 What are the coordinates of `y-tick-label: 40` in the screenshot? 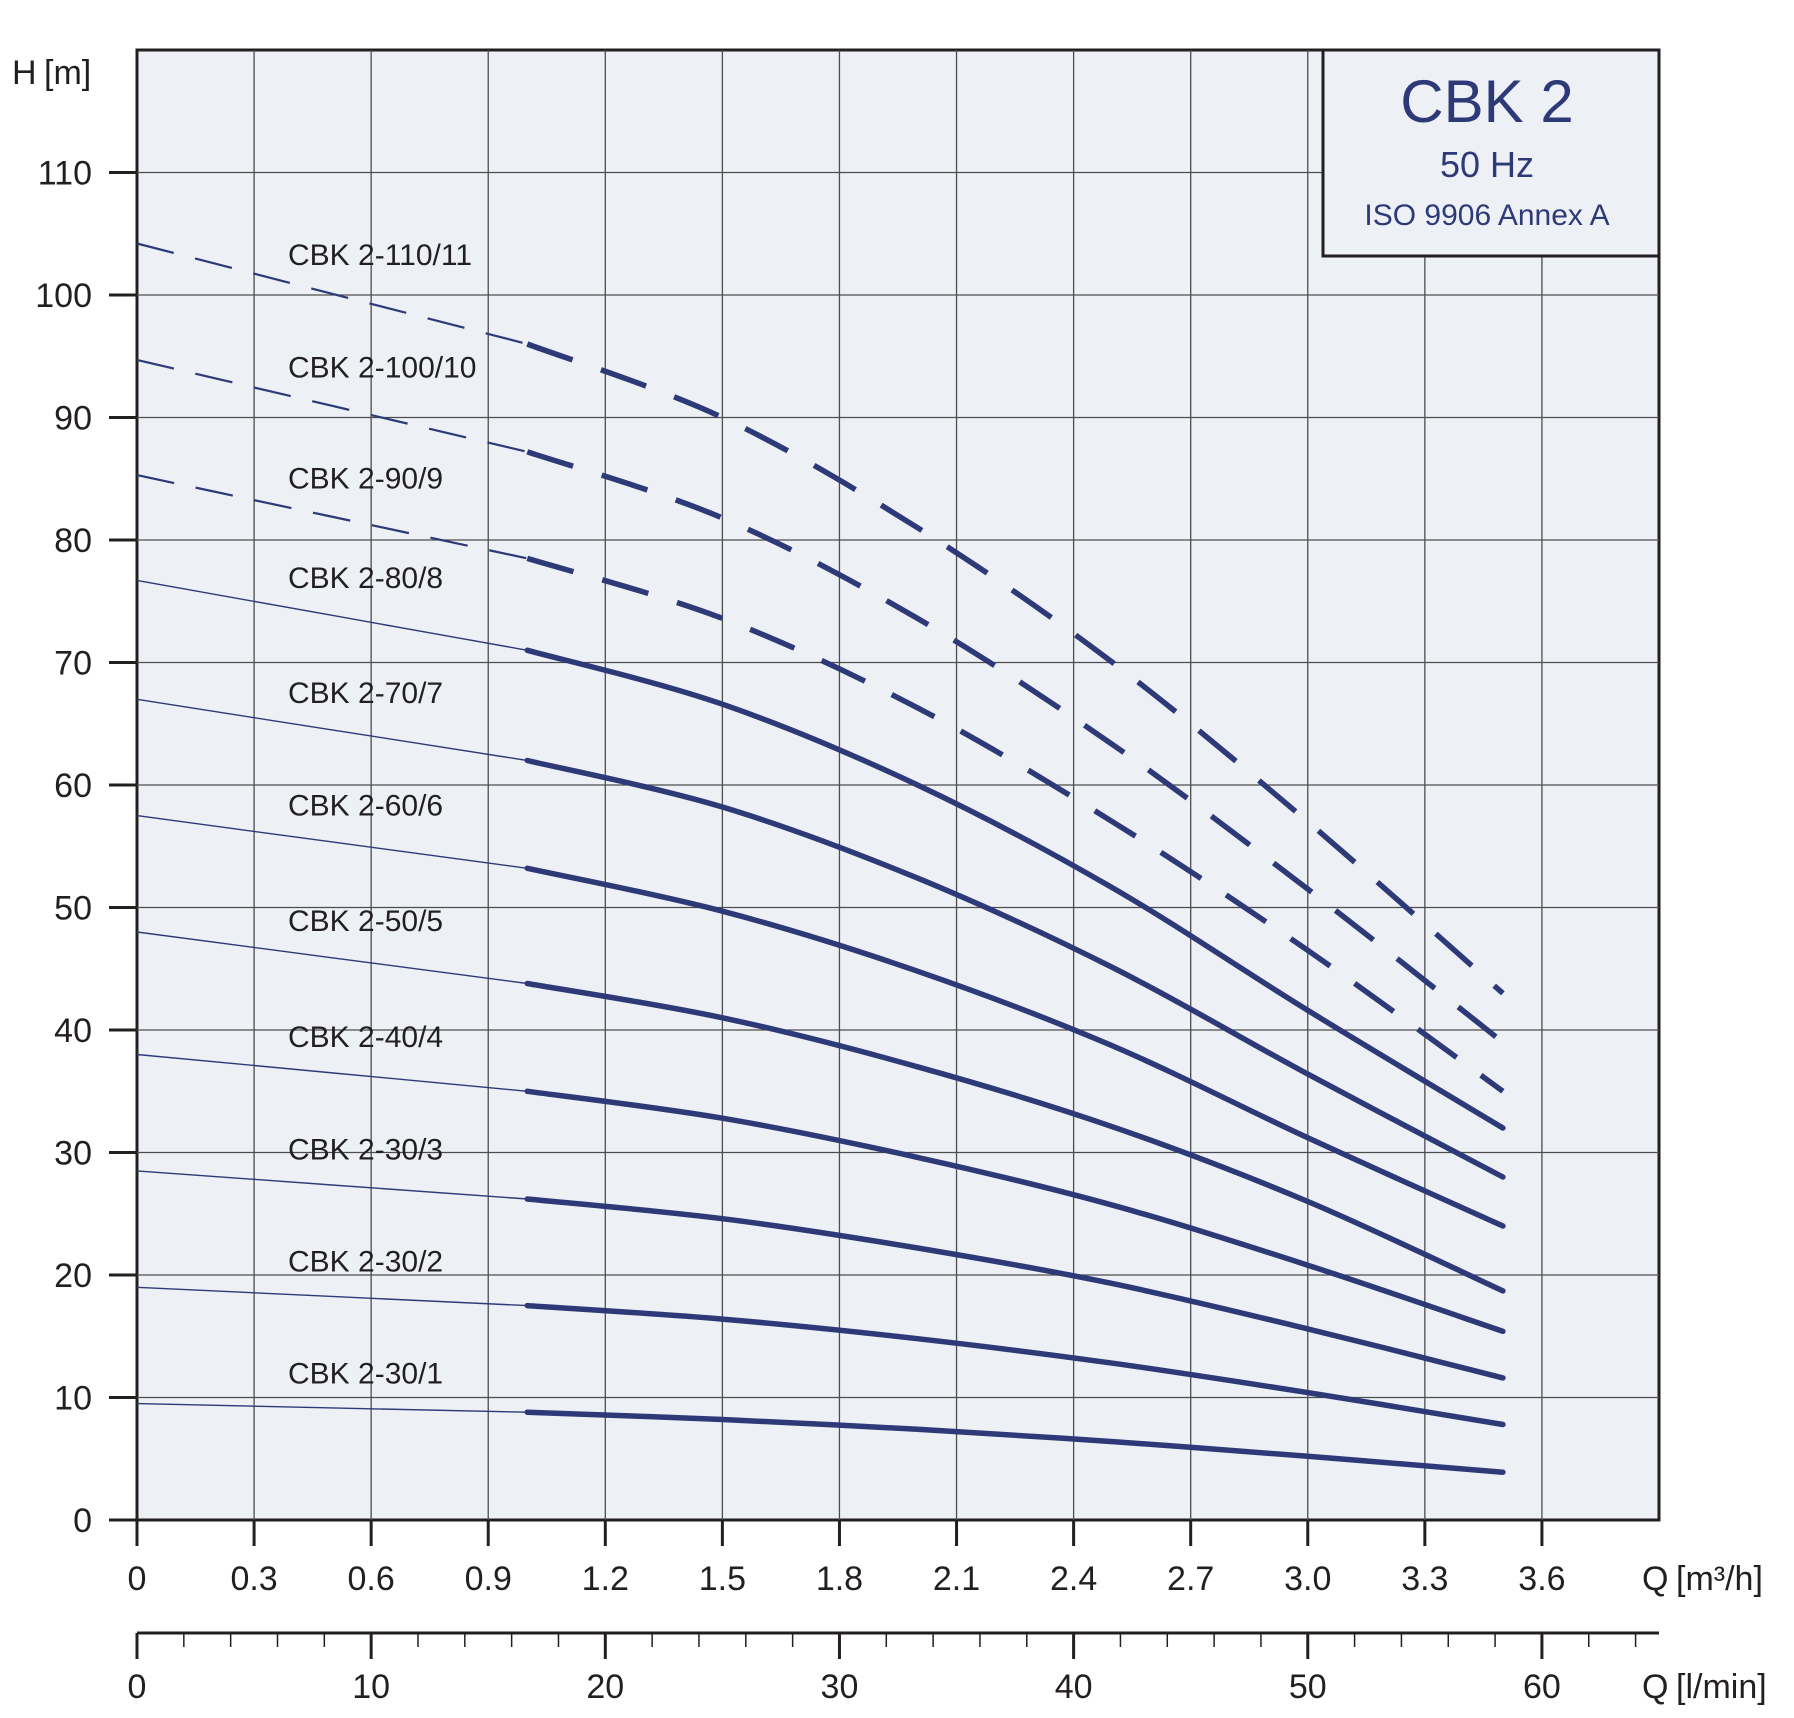 It's located at (73, 1031).